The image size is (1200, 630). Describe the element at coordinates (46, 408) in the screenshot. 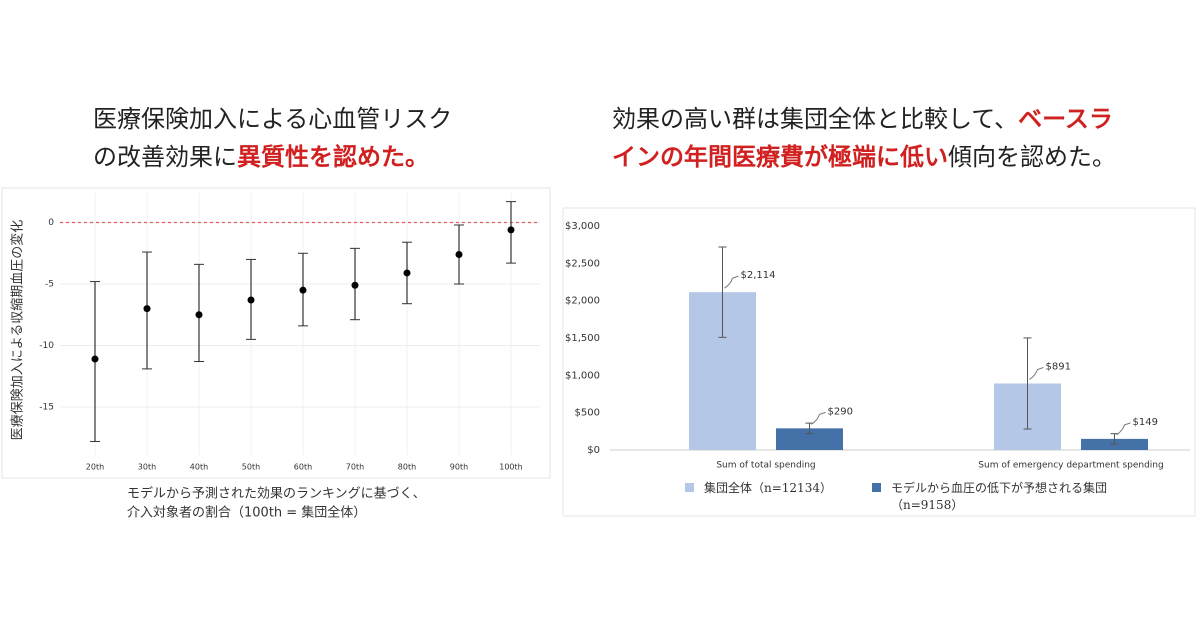

I see `y-tick-label: -15` at that location.